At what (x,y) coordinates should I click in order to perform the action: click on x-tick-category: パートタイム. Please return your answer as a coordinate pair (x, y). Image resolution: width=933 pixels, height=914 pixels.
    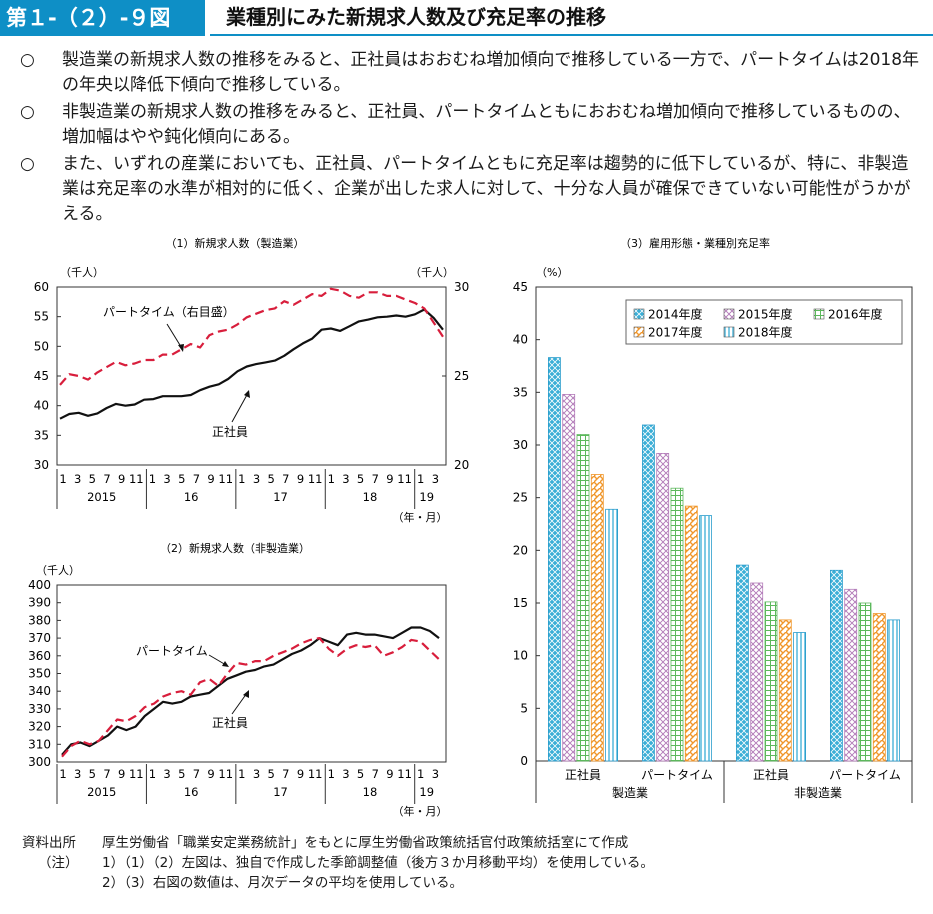
    Looking at the image, I should click on (677, 775).